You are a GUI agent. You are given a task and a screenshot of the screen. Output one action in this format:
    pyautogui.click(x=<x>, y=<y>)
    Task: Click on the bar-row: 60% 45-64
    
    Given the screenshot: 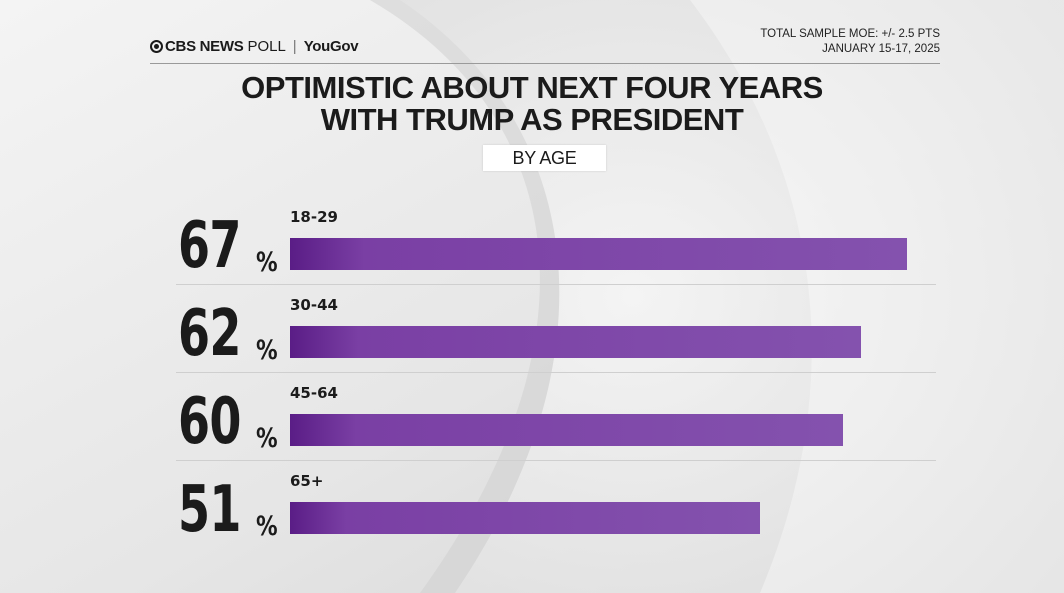 What is the action you would take?
    pyautogui.click(x=532, y=424)
    